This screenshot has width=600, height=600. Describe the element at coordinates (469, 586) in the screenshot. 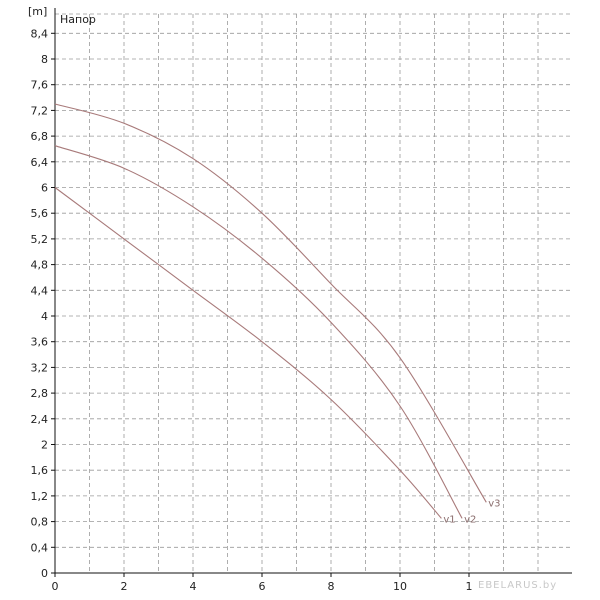

I see `x-tick-label: 1` at that location.